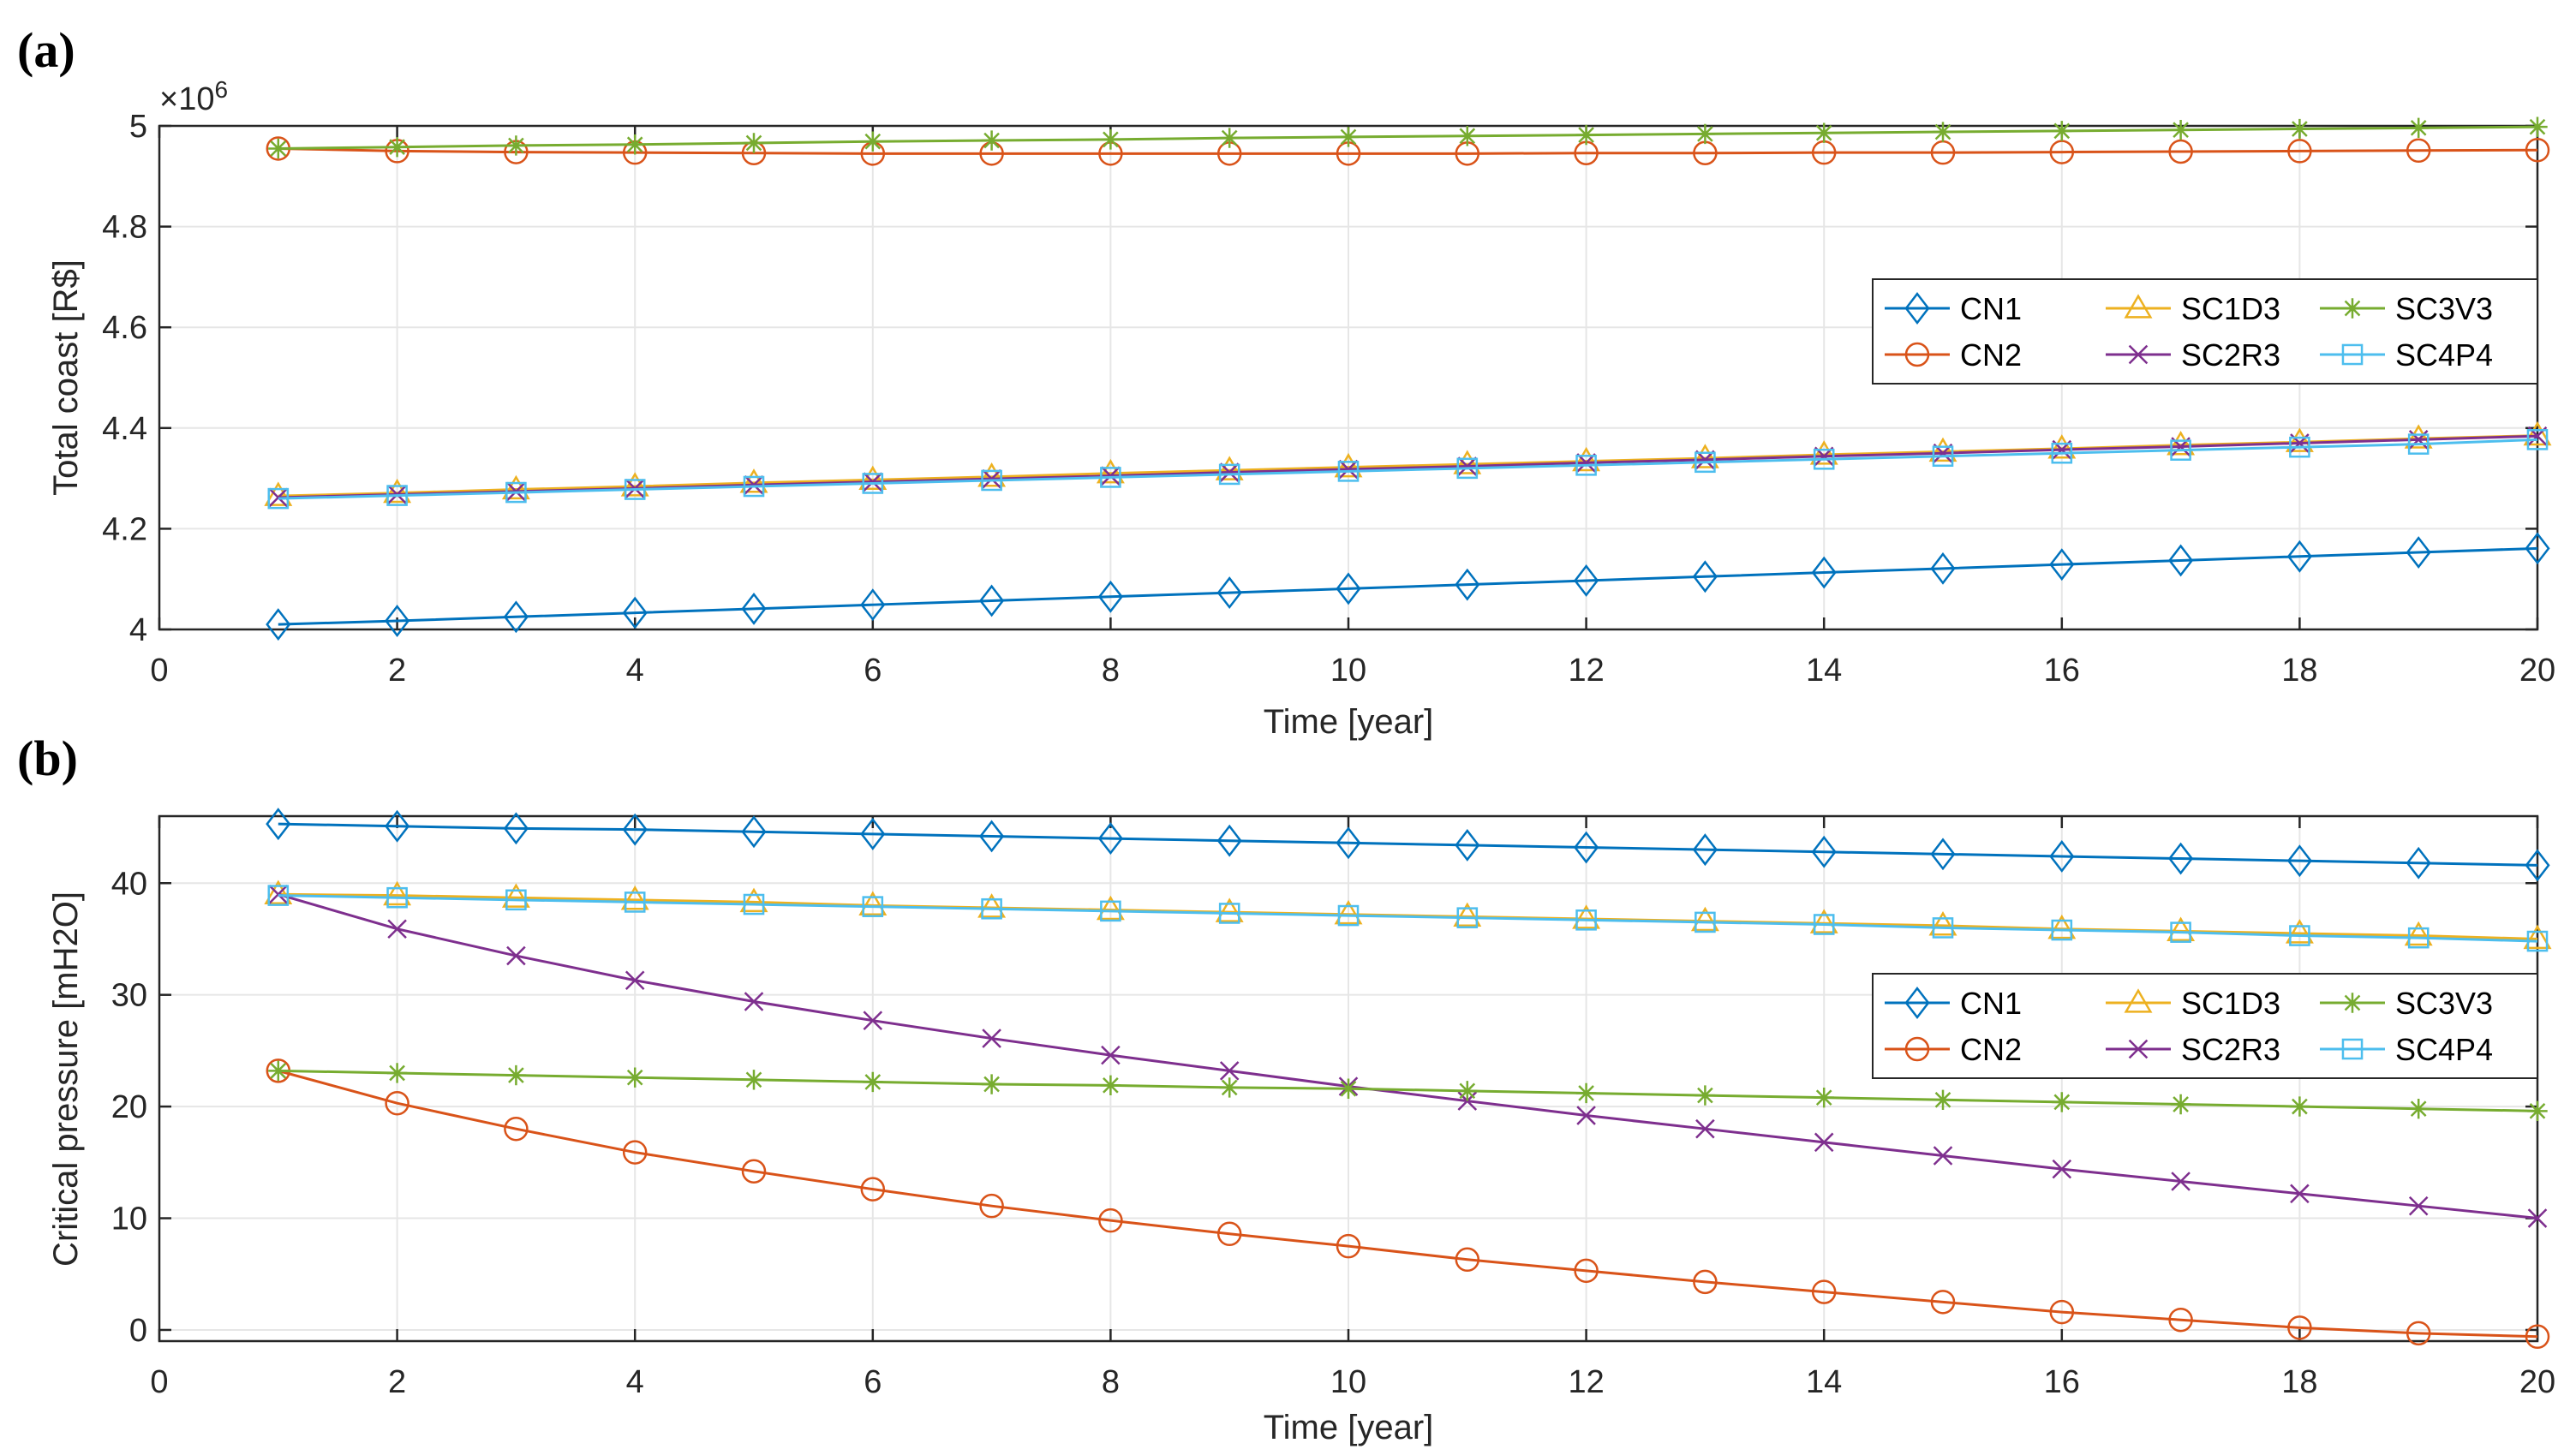  Describe the element at coordinates (129, 1107) in the screenshot. I see `panel-b-y-tick-label: 20` at that location.